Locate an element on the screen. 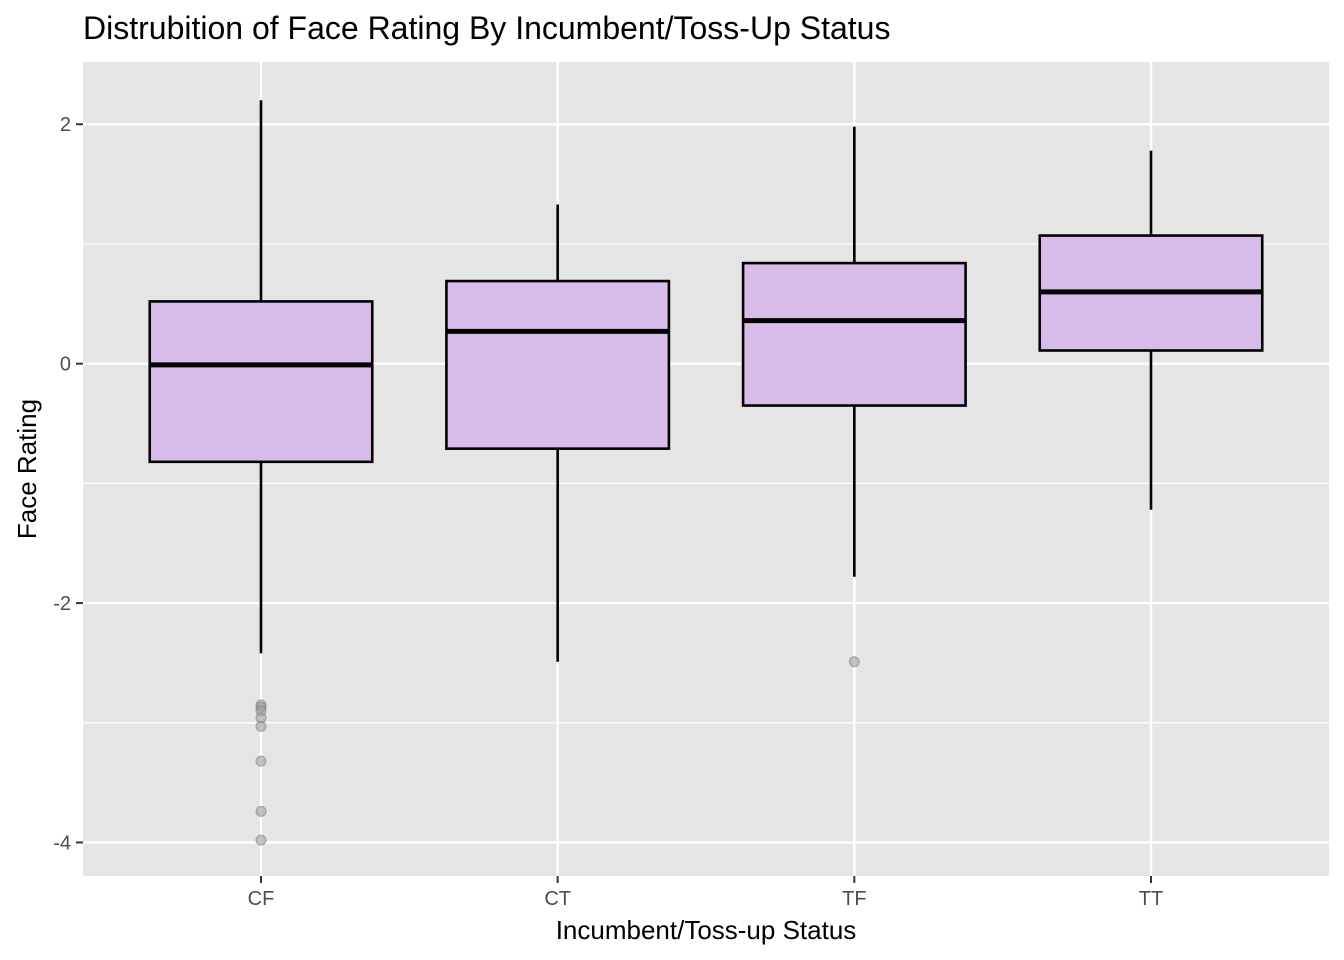  y-tick-label: 2 is located at coordinates (65, 125).